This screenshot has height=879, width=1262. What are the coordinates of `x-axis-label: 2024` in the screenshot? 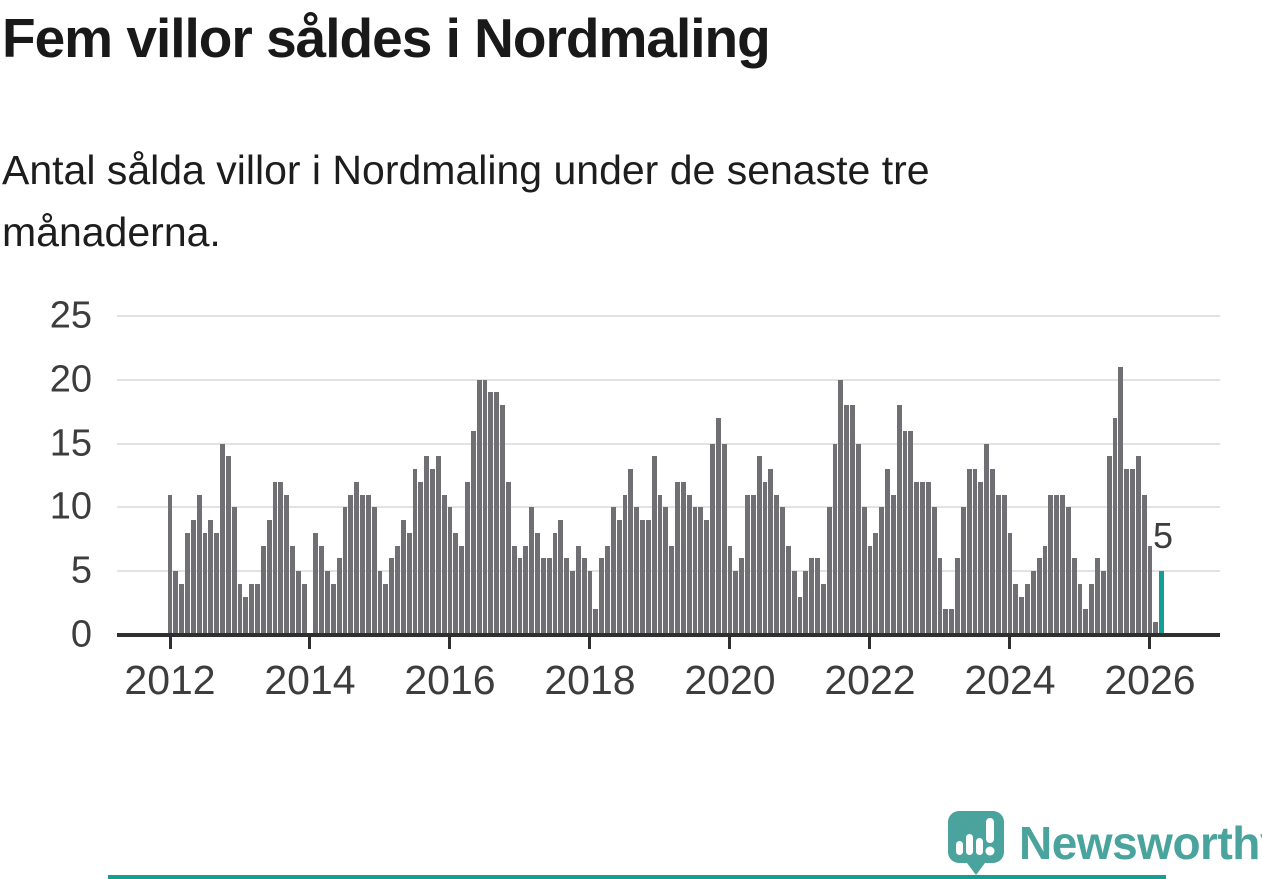 It's located at (1010, 680).